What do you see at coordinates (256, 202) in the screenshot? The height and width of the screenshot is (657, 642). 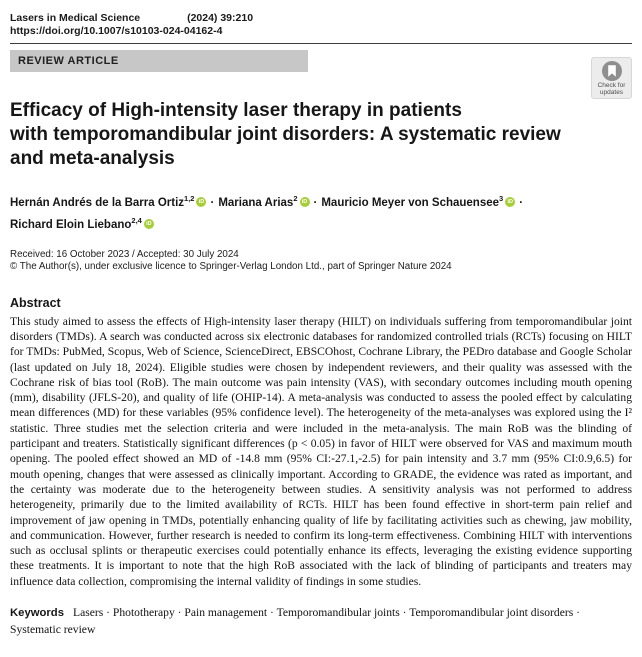 I see `author-name: Mariana Arias` at bounding box center [256, 202].